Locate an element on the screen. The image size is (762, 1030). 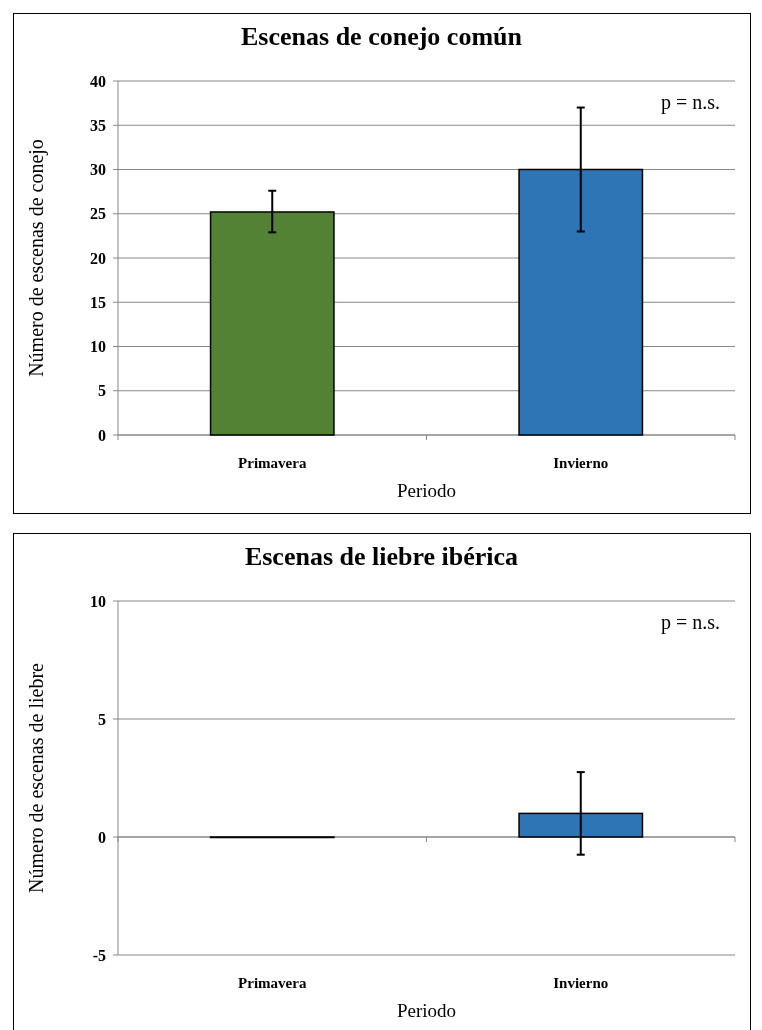
chart-title: Escenas de liebre ibérica is located at coordinates (381, 556).